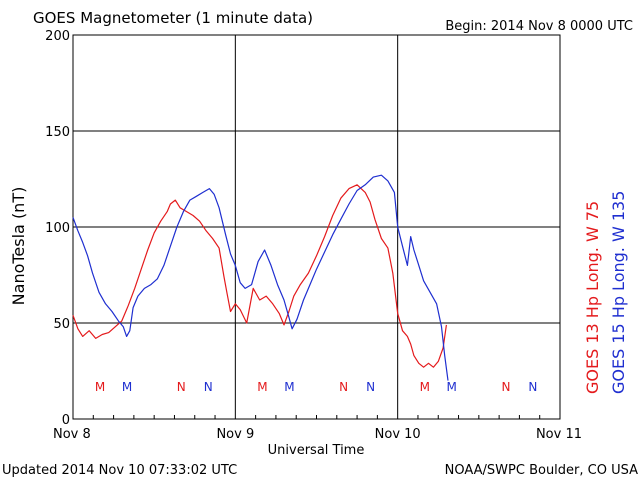 The height and width of the screenshot is (480, 640). Describe the element at coordinates (66, 420) in the screenshot. I see `y-tick-label: 0` at that location.